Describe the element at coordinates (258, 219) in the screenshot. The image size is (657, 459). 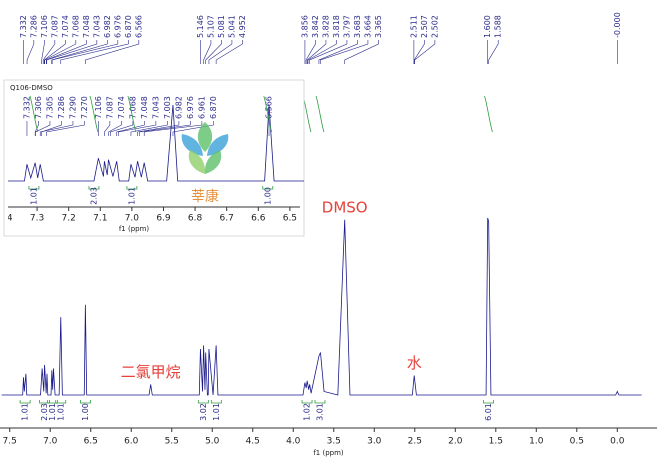
I see `x-tick-label: 6.6` at that location.